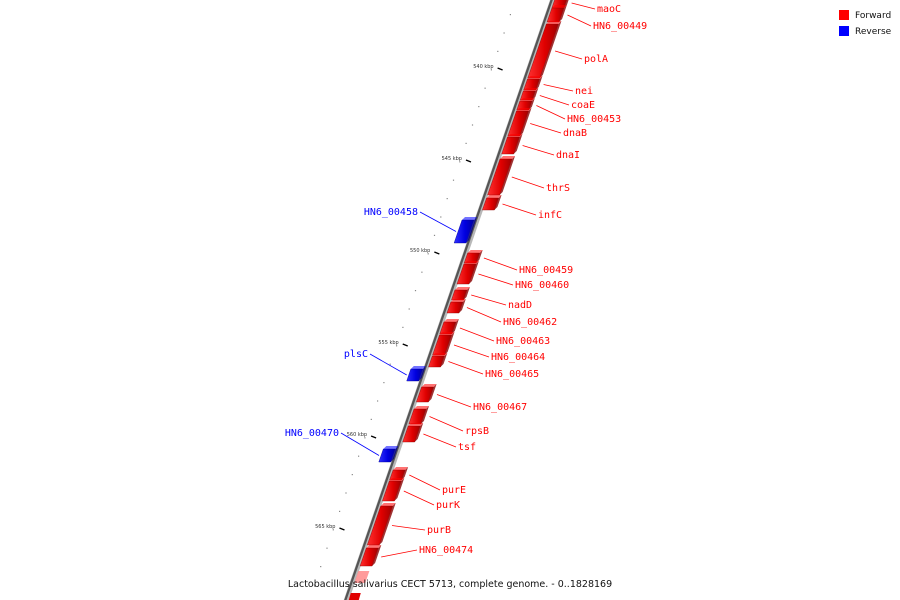 Image resolution: width=900 pixels, height=600 pixels. I want to click on gene-infC: infC, so click(522, 208).